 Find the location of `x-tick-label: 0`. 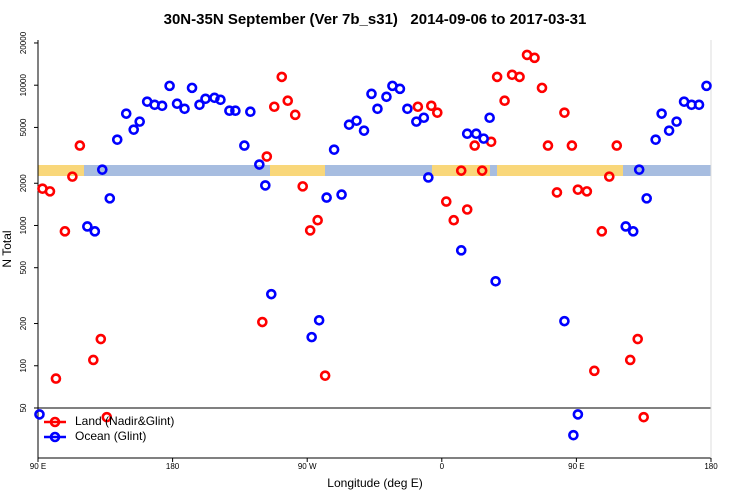

x-tick-label: 0 is located at coordinates (442, 466).